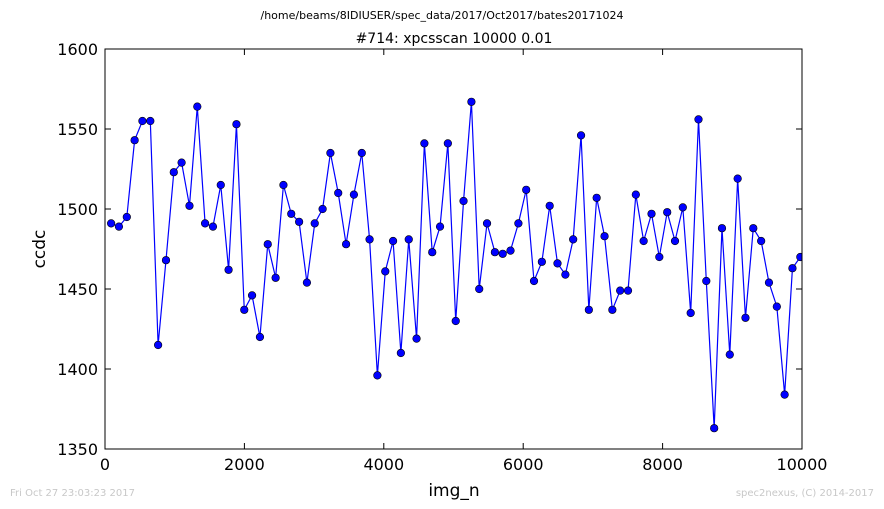 Image resolution: width=884 pixels, height=509 pixels. I want to click on x-tick-label: 8000, so click(662, 464).